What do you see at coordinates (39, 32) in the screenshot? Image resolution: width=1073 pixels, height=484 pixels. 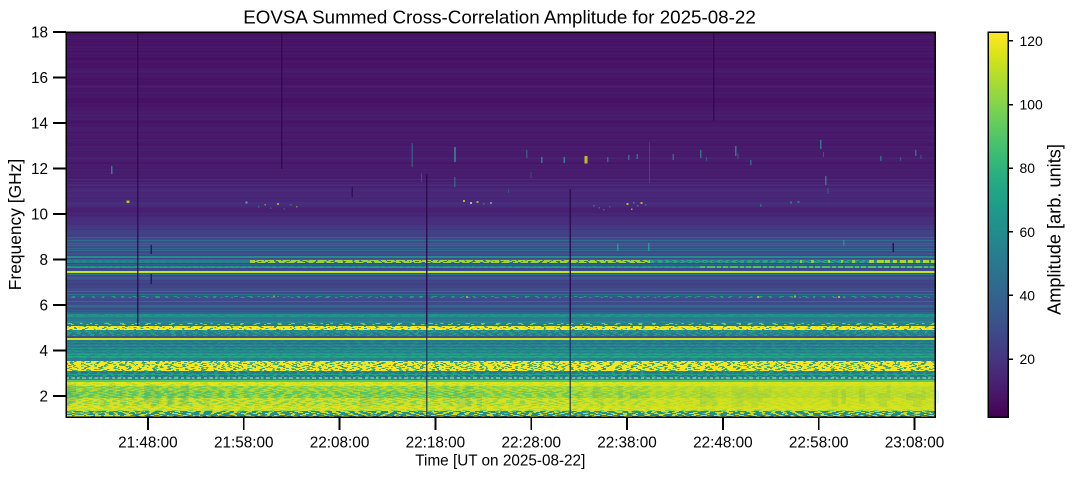 I see `svg-text: 18` at bounding box center [39, 32].